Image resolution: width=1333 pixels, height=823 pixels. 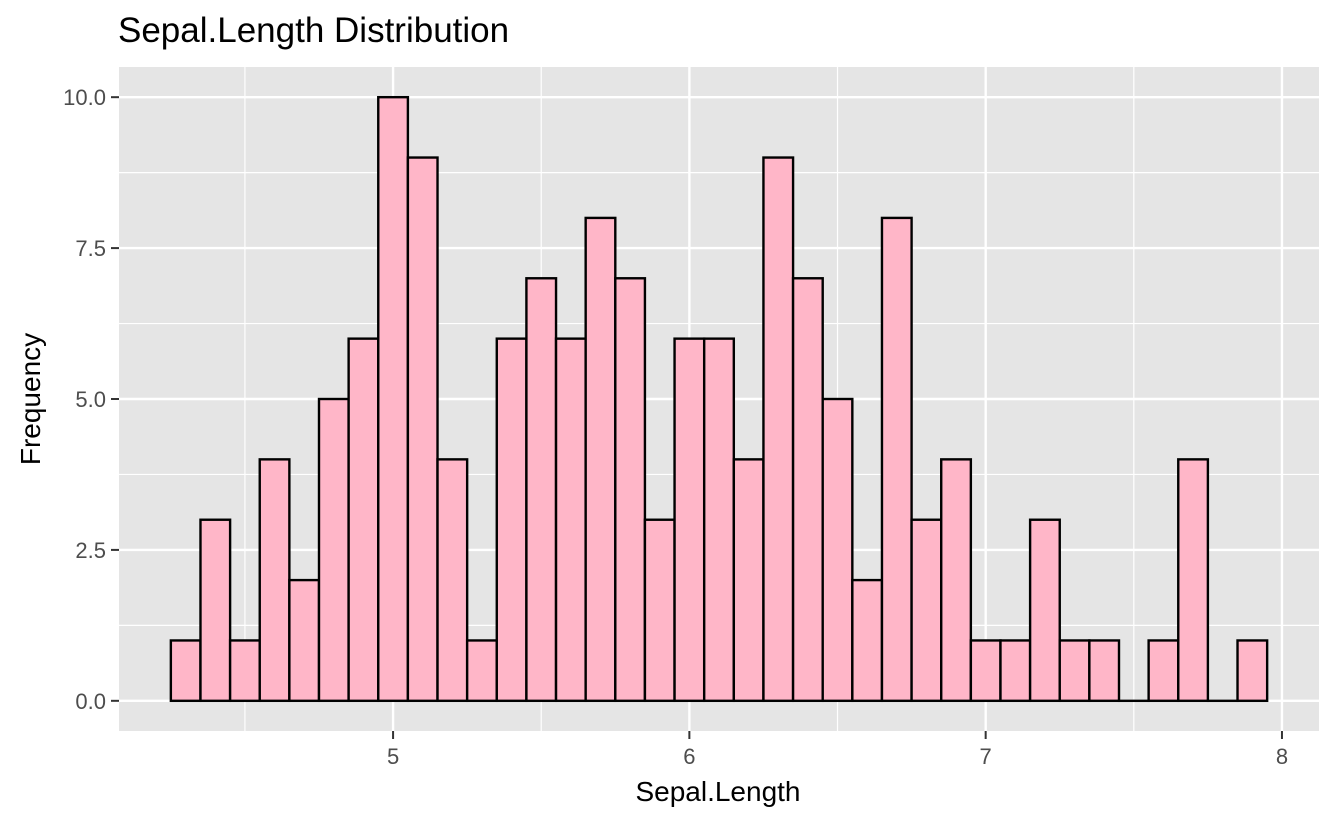 I want to click on x-axis-title: Sepal.Length, so click(x=717, y=791).